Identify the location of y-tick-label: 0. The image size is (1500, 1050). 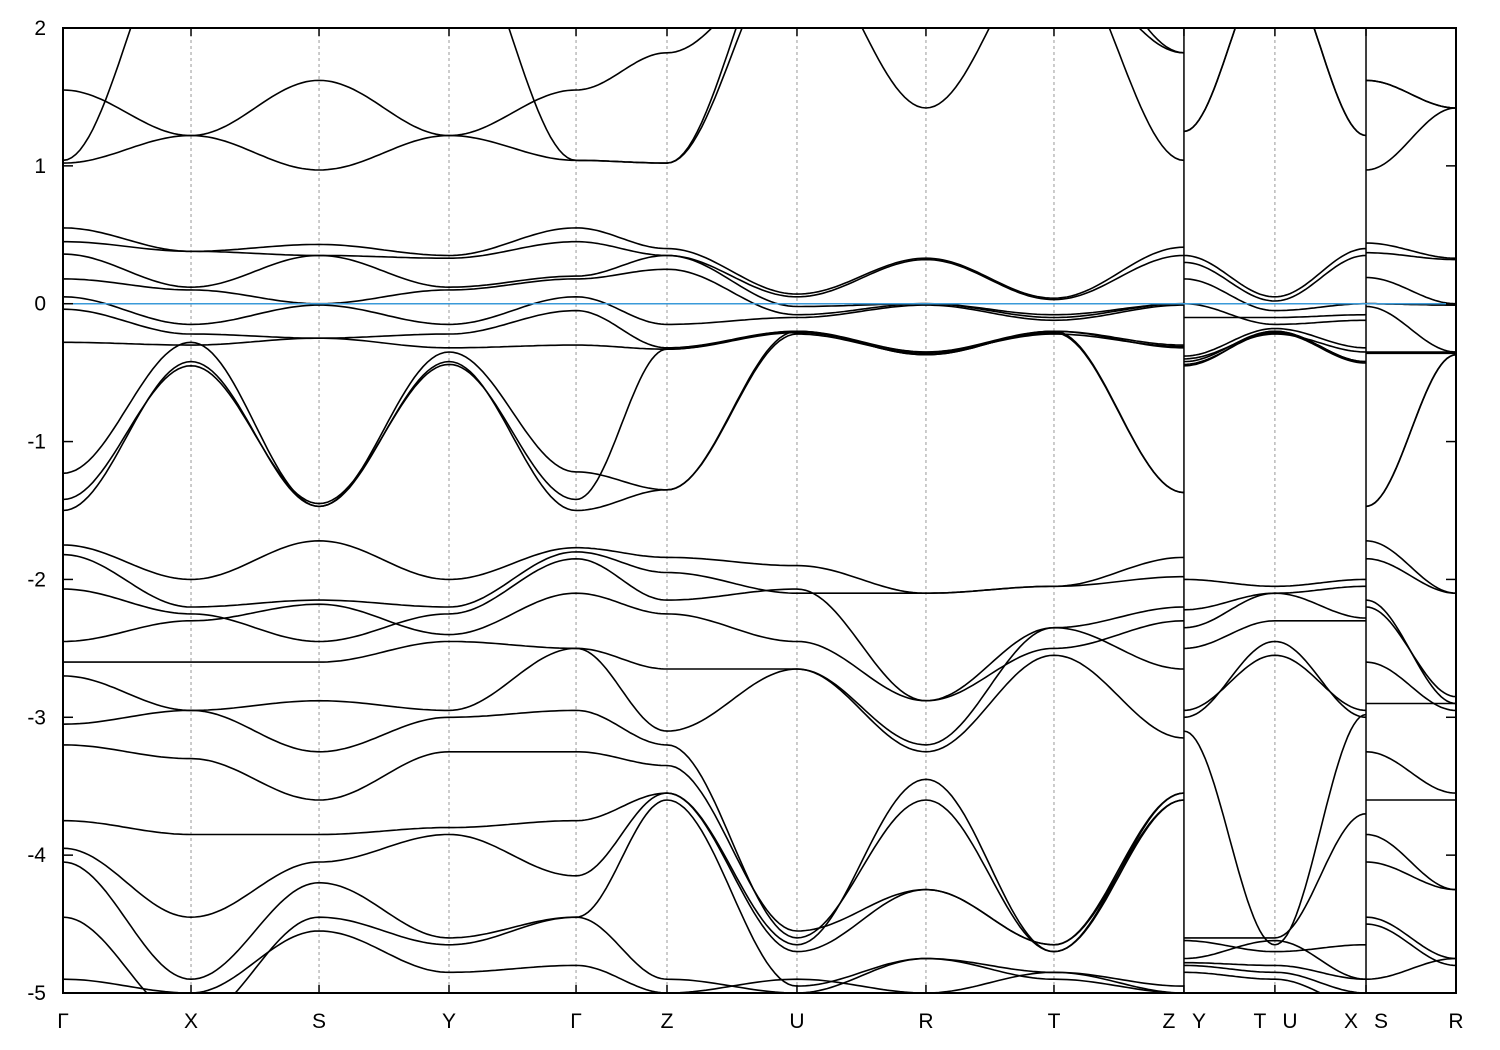
(40, 304).